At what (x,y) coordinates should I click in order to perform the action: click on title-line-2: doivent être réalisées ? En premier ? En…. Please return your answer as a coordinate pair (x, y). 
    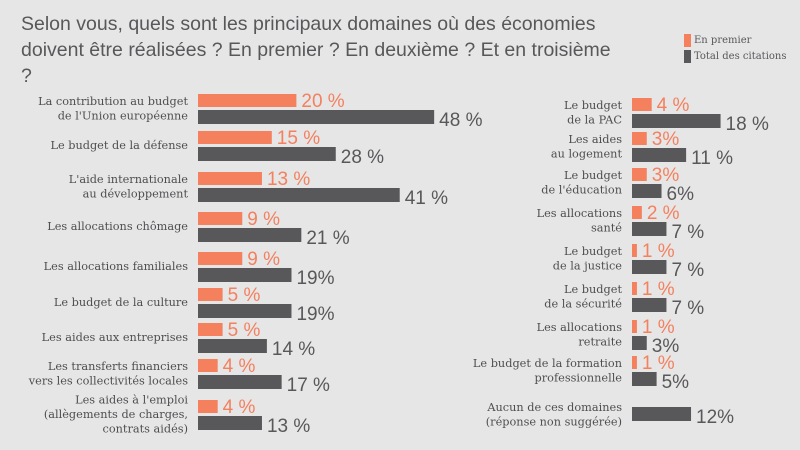
    Looking at the image, I should click on (316, 63).